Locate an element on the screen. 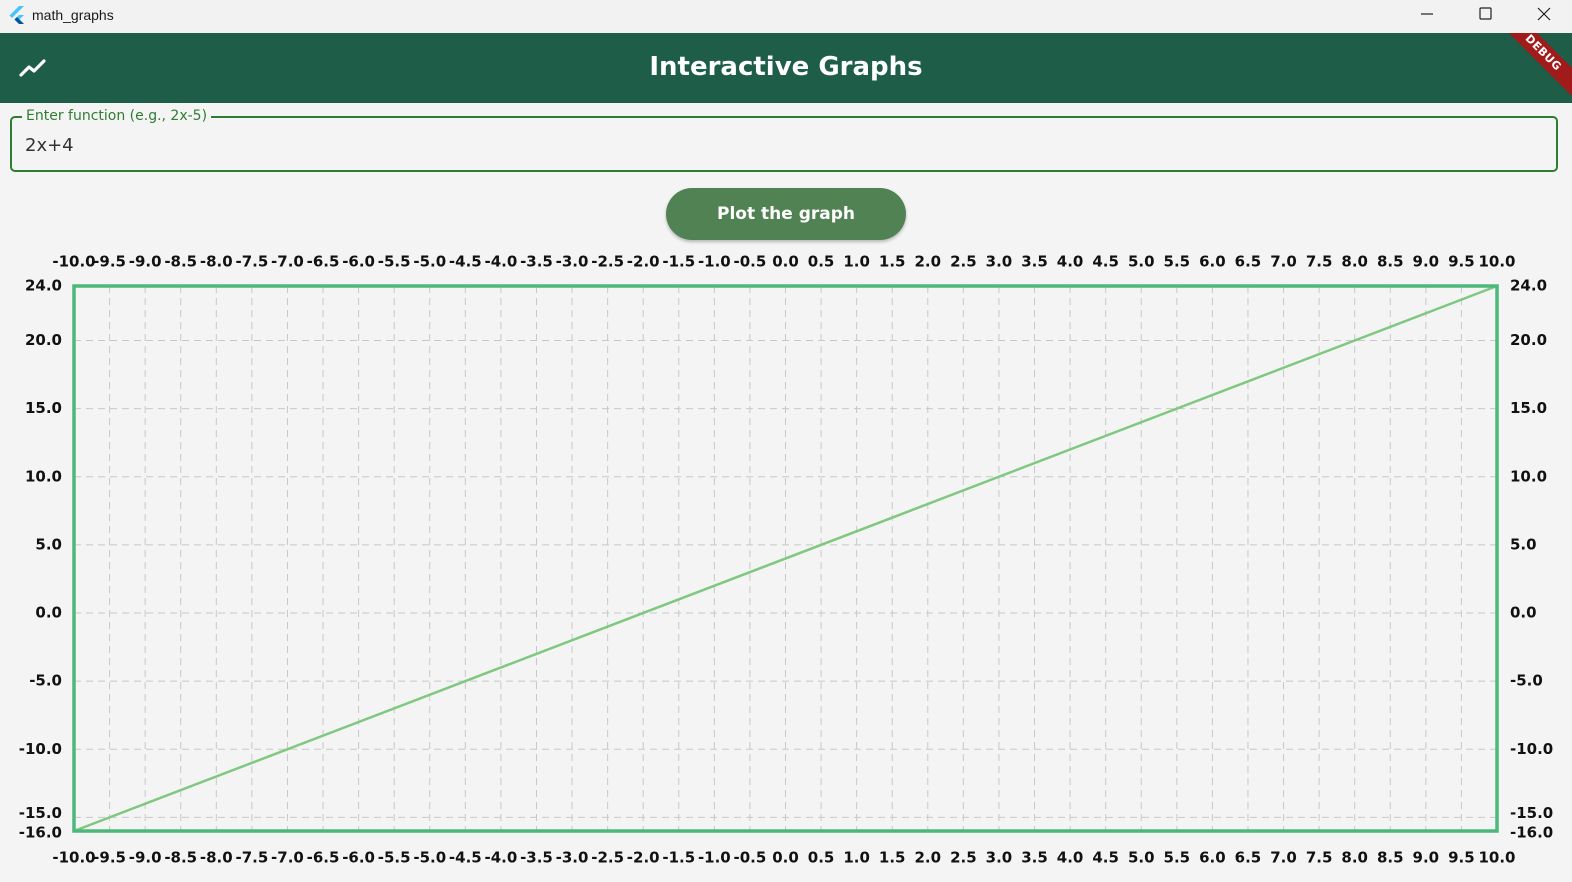 This screenshot has height=882, width=1572. x-tick-label-bottom: -7.5 is located at coordinates (251, 858).